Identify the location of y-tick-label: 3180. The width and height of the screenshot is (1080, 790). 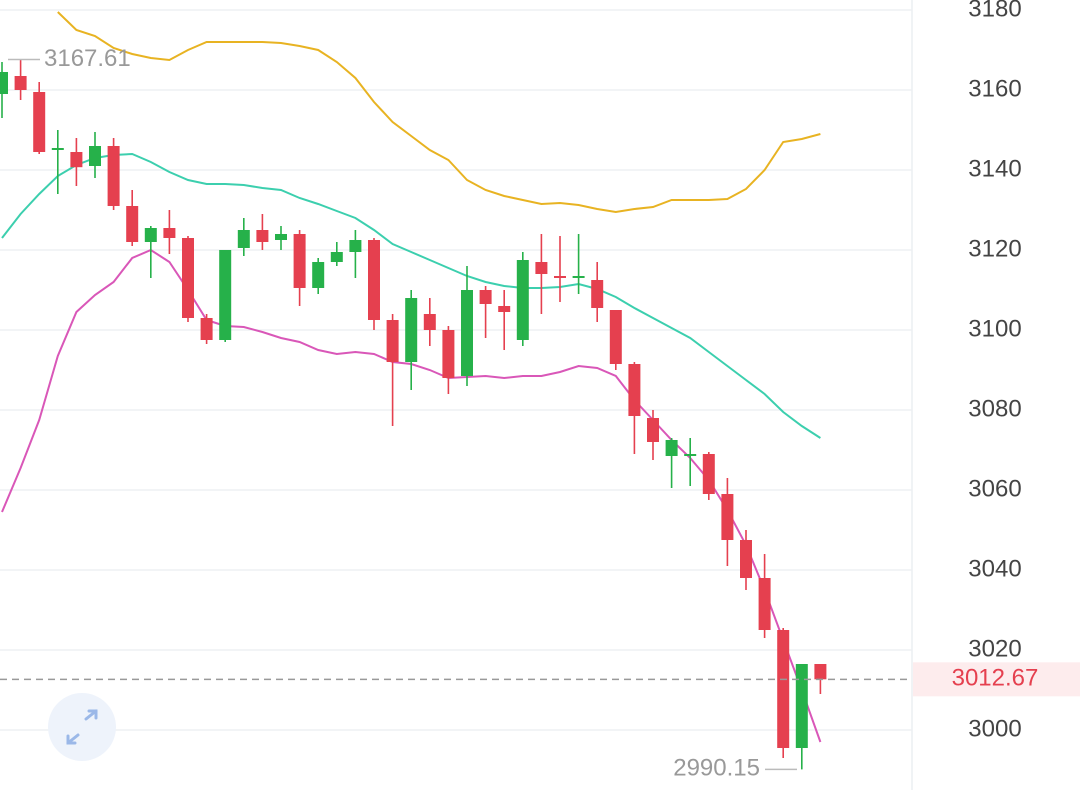
(994, 11).